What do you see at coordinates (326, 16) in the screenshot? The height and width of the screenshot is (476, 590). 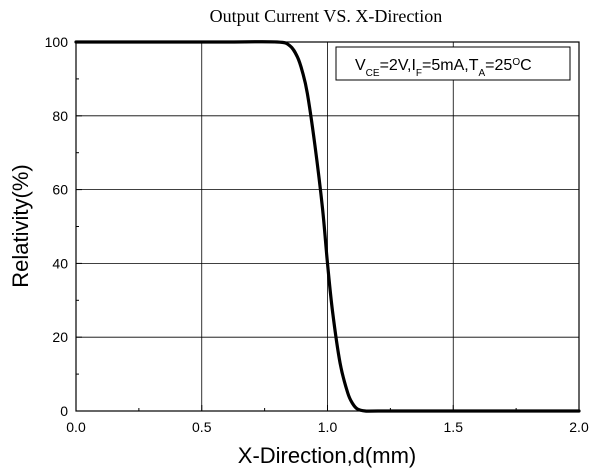 I see `chart-title: Output Current VS. X-Direction` at bounding box center [326, 16].